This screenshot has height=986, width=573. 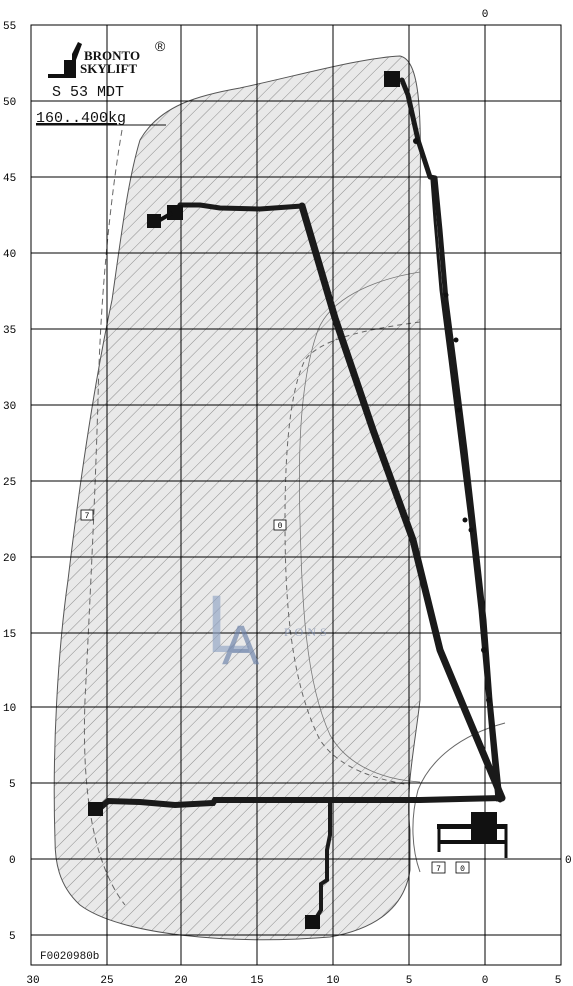 What do you see at coordinates (485, 980) in the screenshot?
I see `x-tick-label: 0` at bounding box center [485, 980].